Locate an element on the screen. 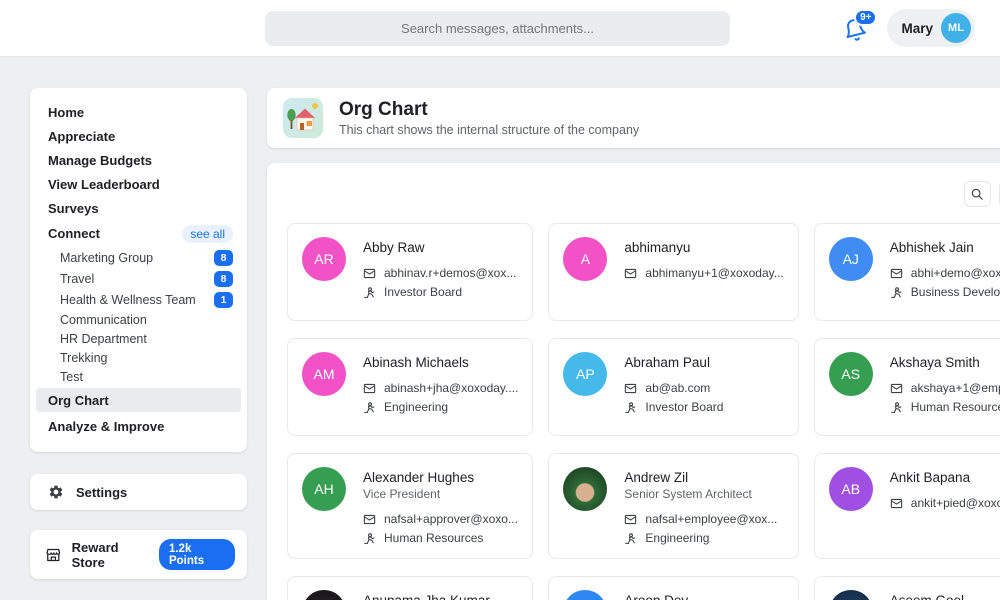  notifications-count-badge: 9+ is located at coordinates (866, 17).